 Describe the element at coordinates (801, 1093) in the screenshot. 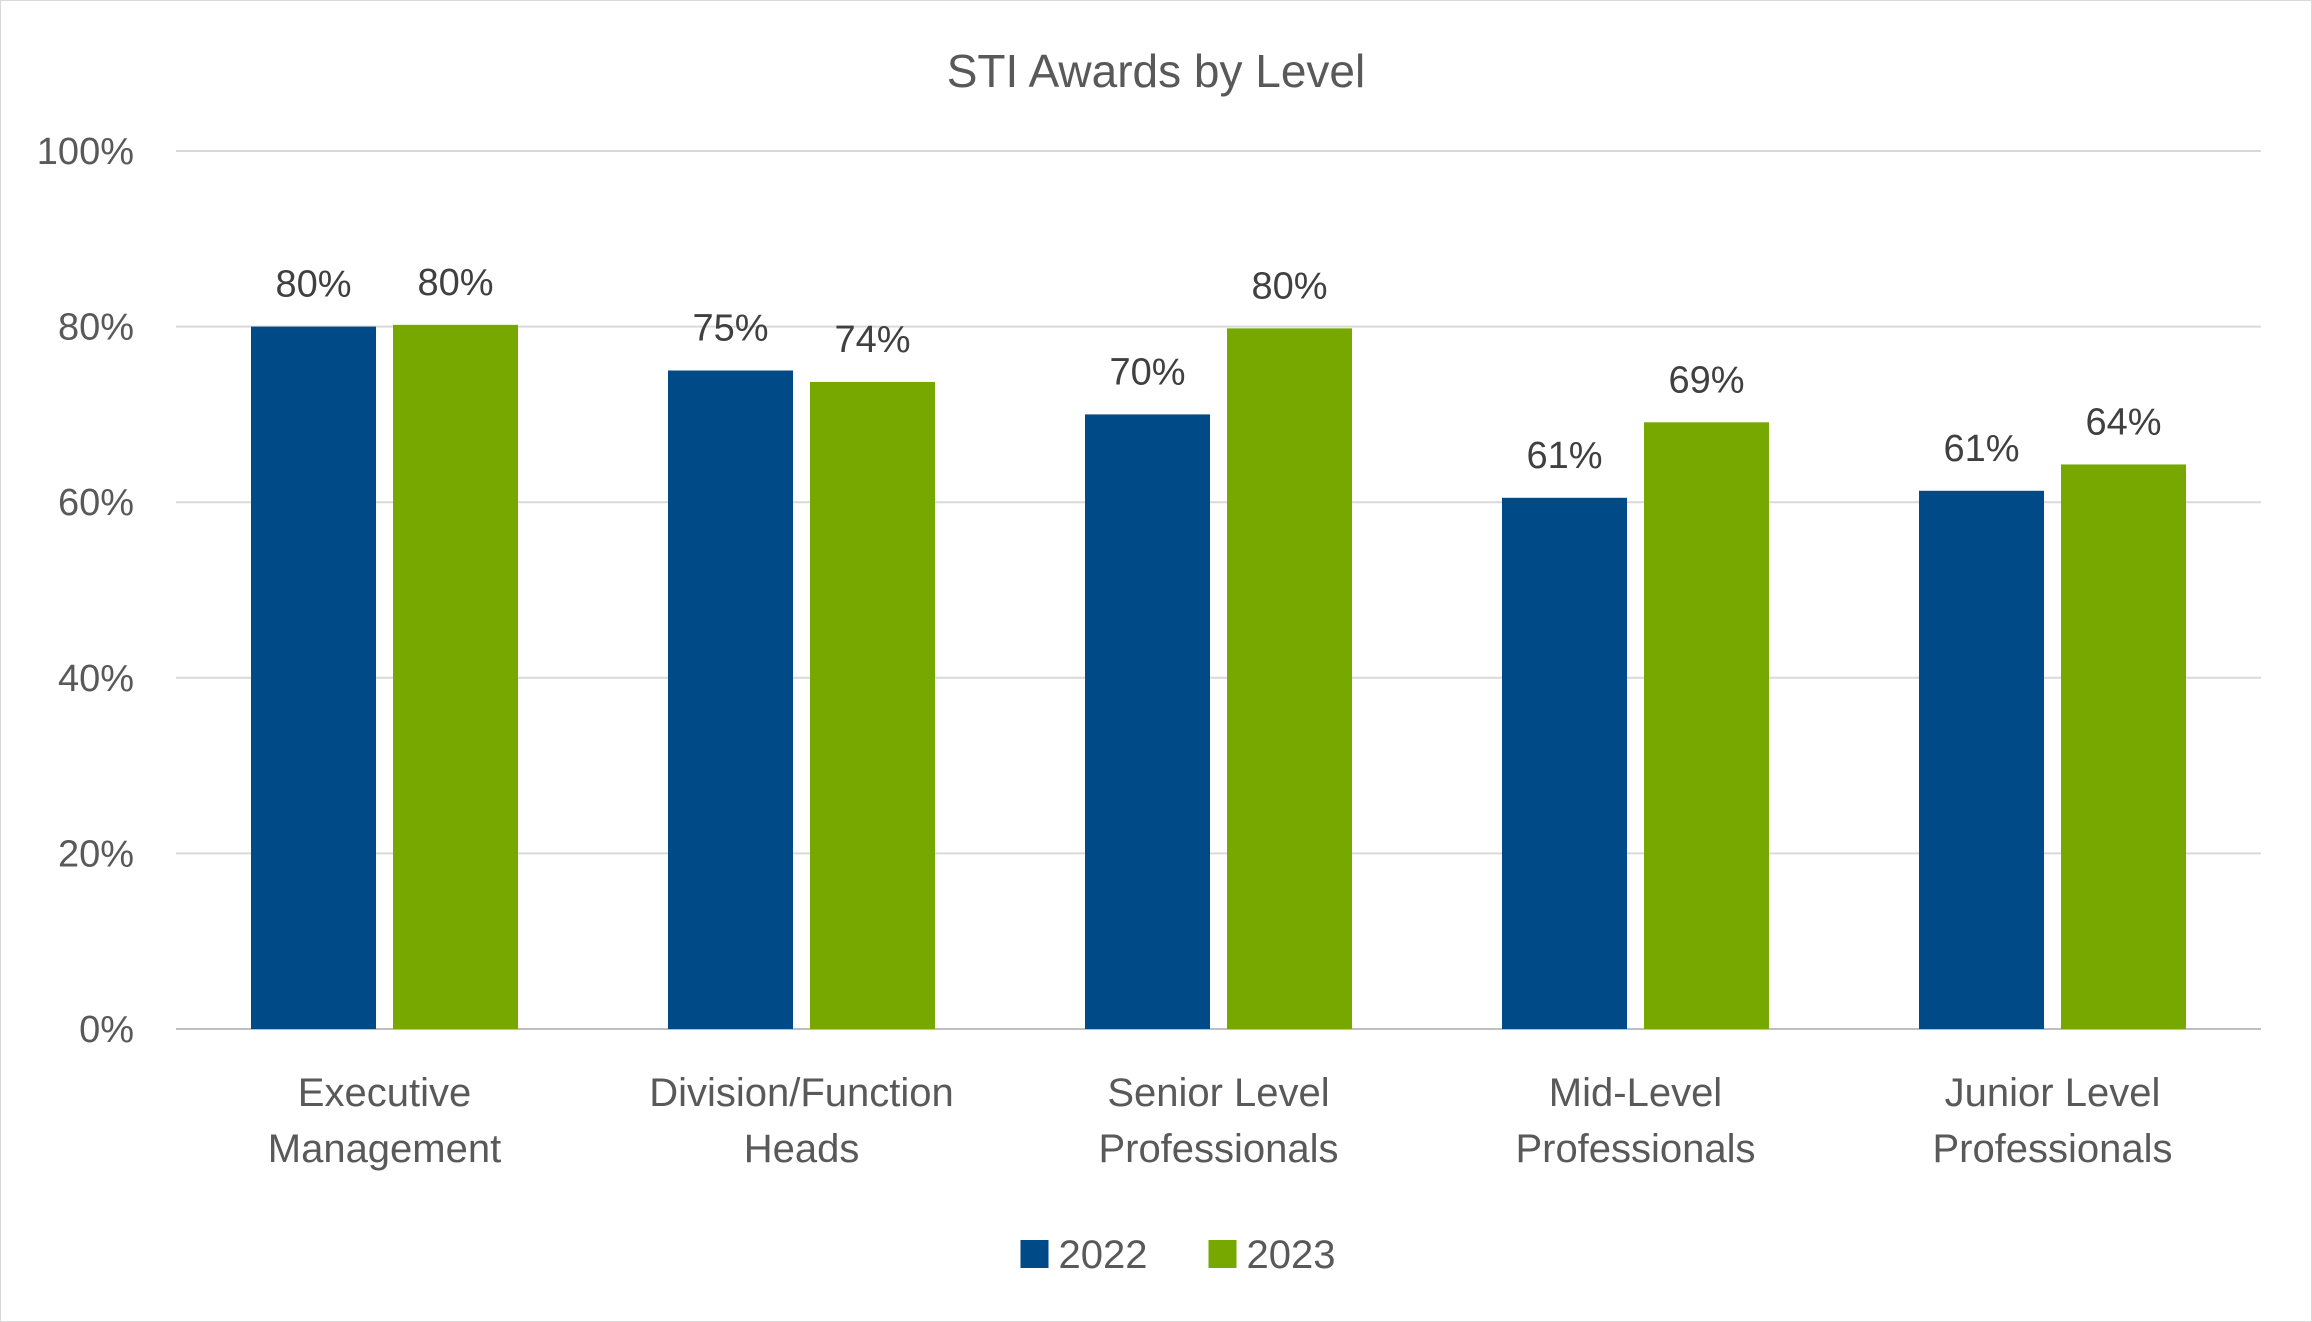

I see `category-label: Division/Function` at that location.